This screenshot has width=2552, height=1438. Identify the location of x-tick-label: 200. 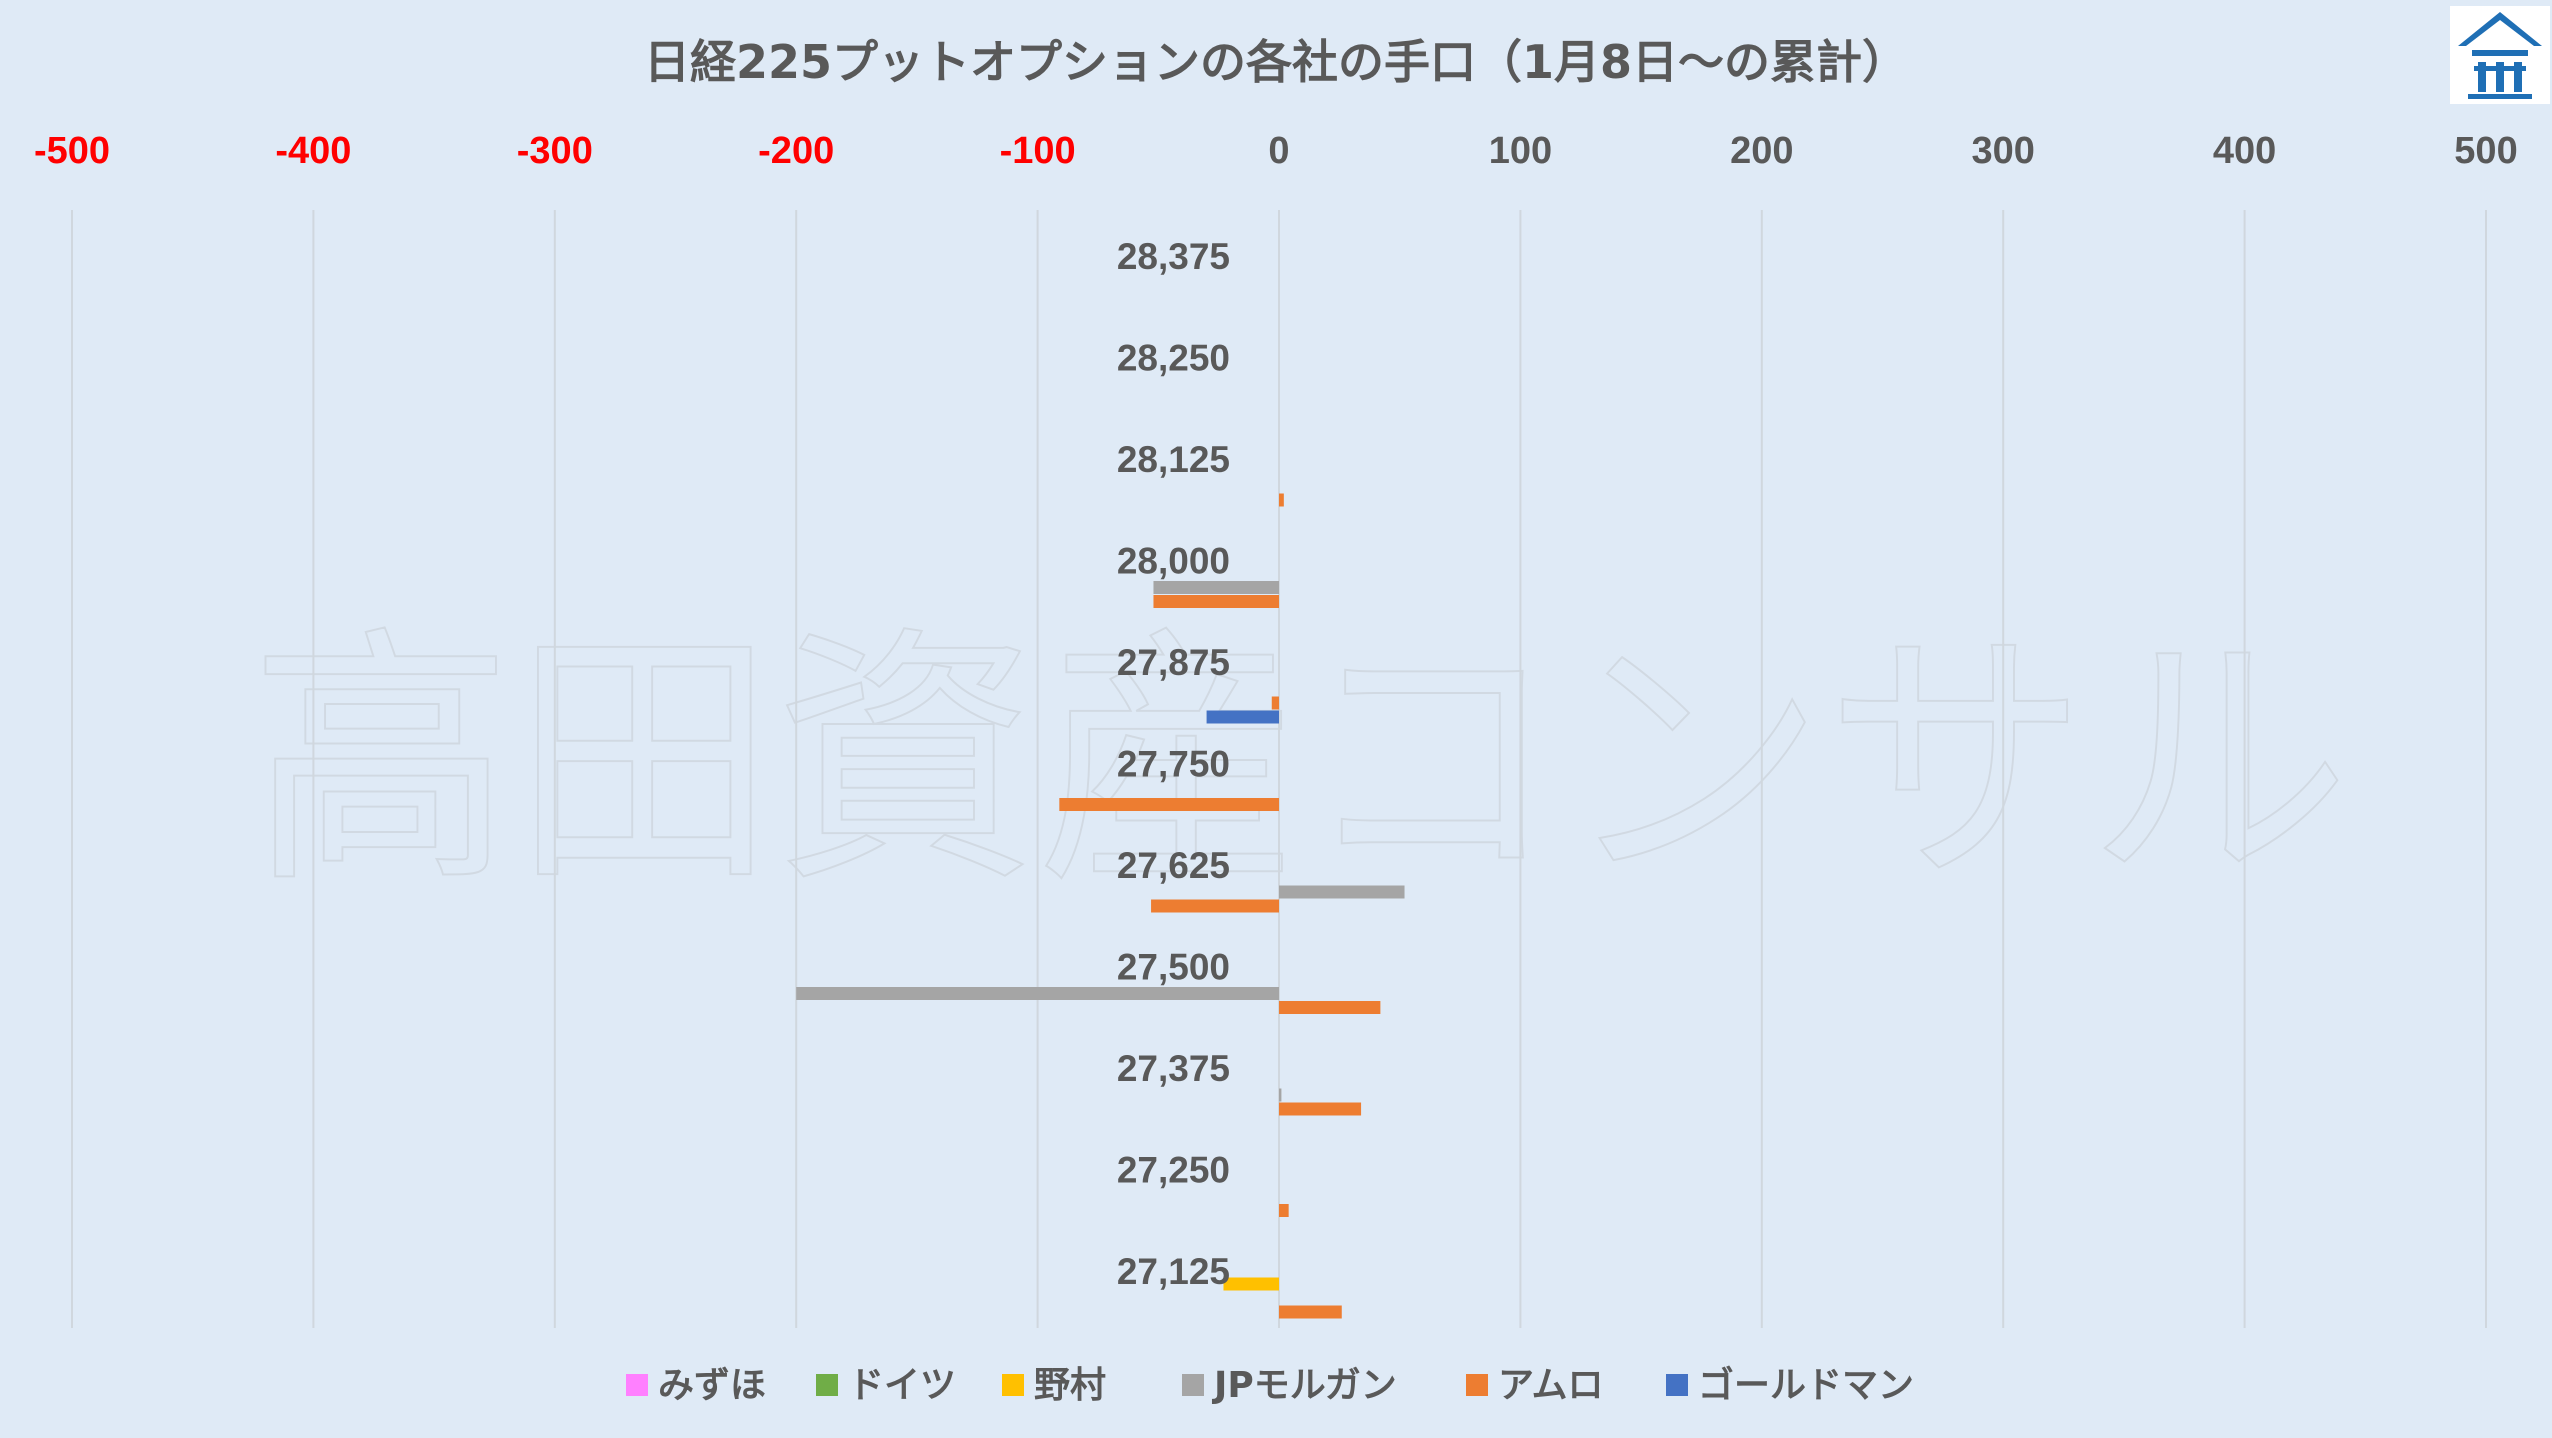
(1761, 151).